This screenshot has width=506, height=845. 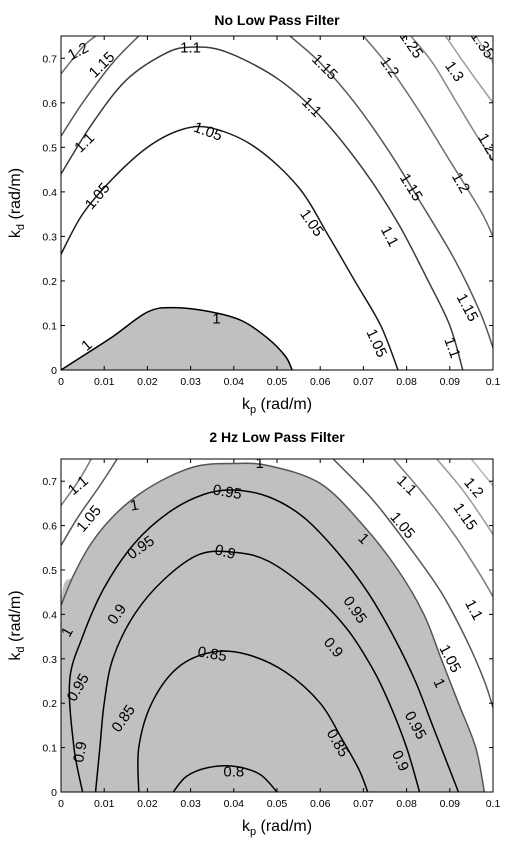 I want to click on chart-title: 2 Hz Low Pass Filter, so click(x=277, y=437).